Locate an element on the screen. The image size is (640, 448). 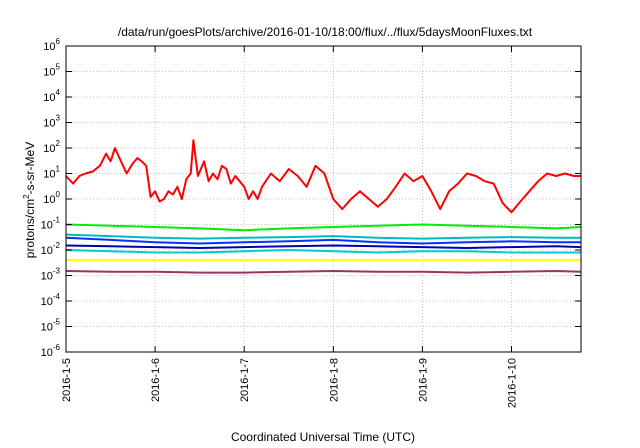
y-tick-label: 10⁰ is located at coordinates (51, 198).